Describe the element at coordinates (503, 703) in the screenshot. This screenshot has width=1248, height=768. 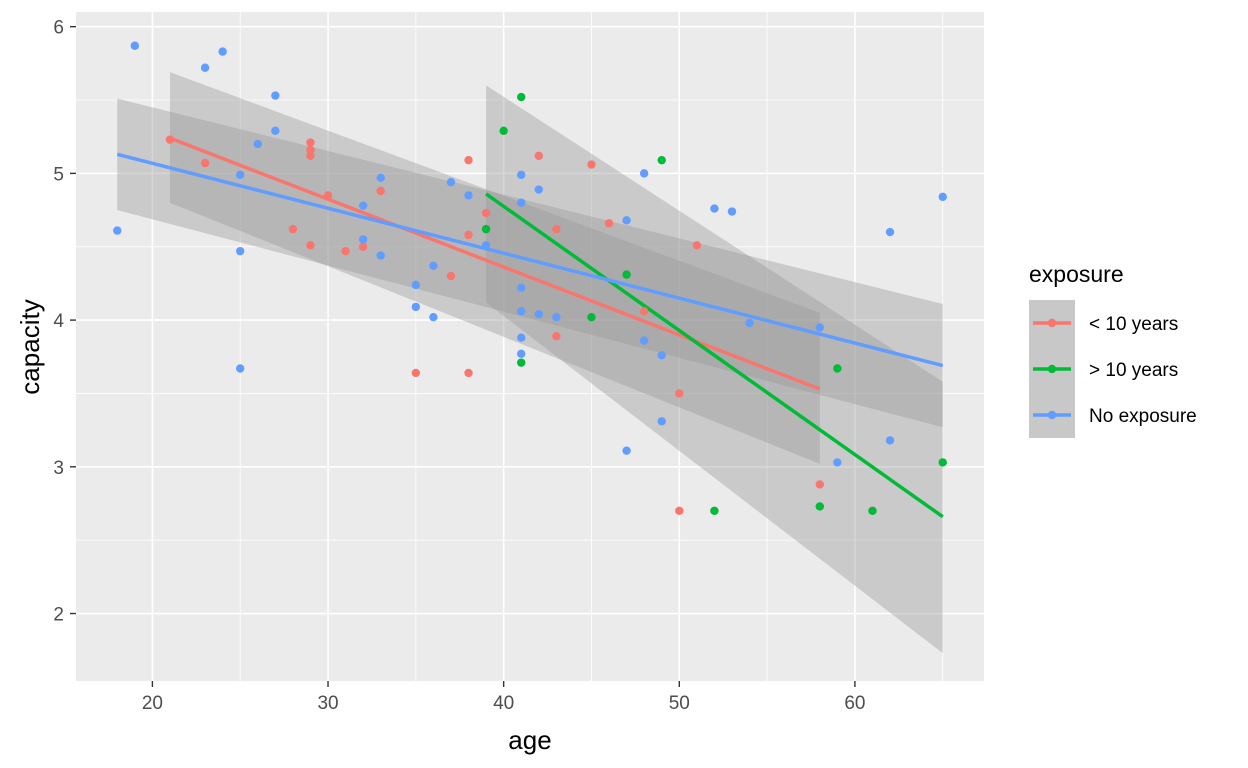
I see `x-tick-label: 40` at that location.